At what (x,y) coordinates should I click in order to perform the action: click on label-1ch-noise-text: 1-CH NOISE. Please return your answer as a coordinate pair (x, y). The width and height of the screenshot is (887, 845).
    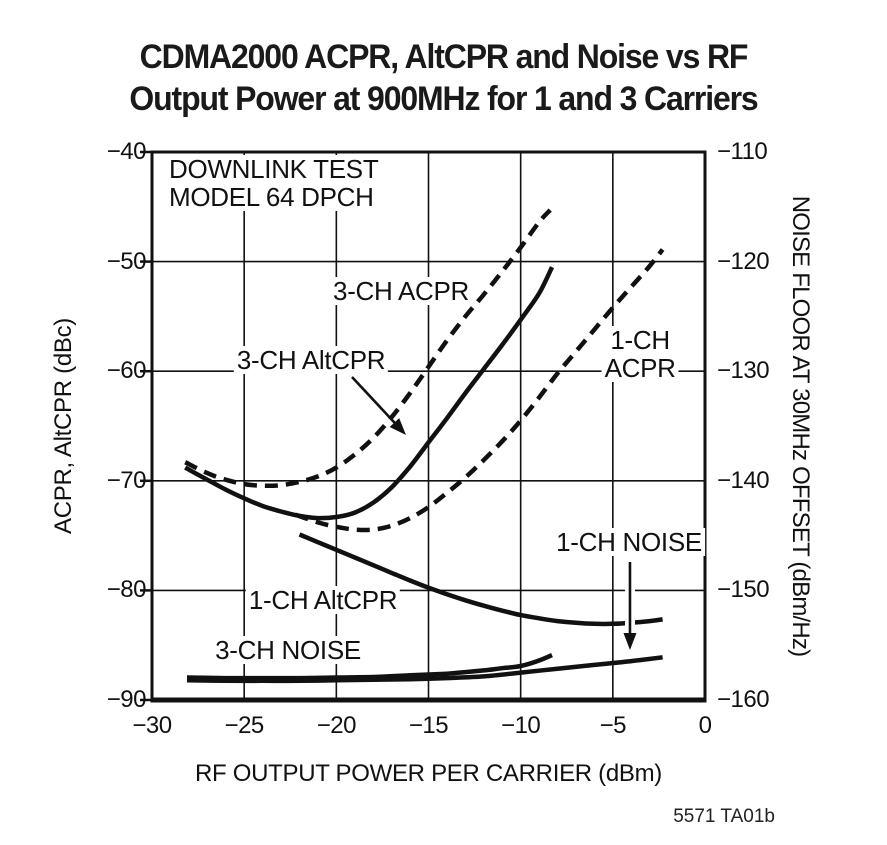
    Looking at the image, I should click on (629, 541).